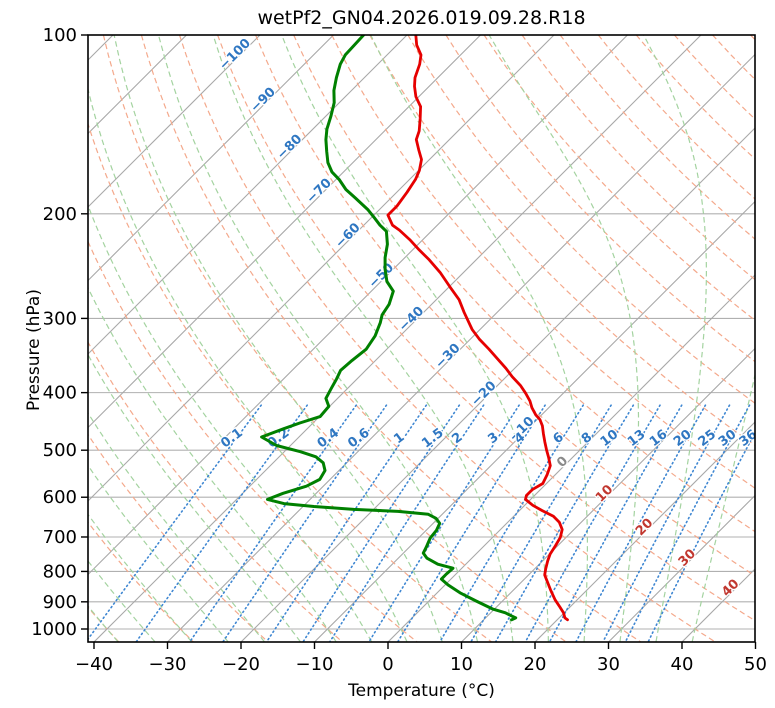  Describe the element at coordinates (421, 691) in the screenshot. I see `x-axis-label: Temperature (°C)` at that location.